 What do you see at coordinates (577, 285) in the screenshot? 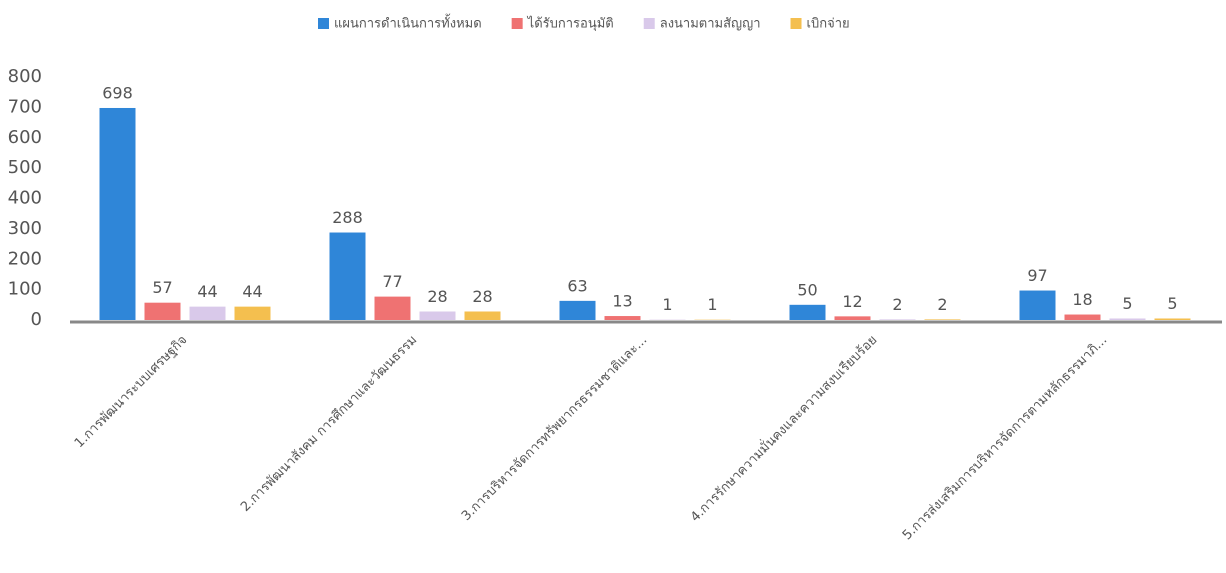
I see `data-label: 63` at bounding box center [577, 285].